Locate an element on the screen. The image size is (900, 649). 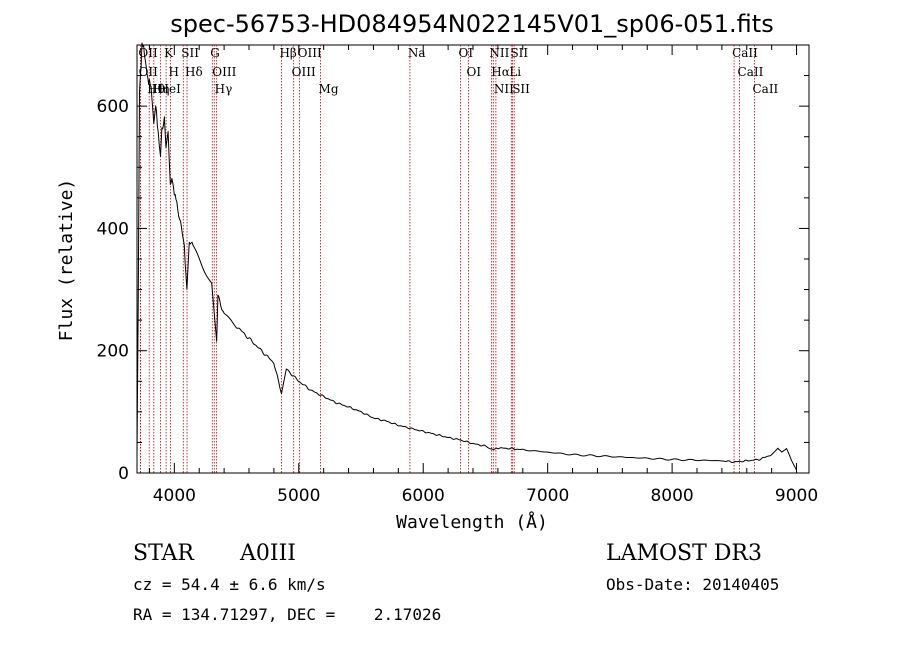
line-label: HeI is located at coordinates (170, 89).